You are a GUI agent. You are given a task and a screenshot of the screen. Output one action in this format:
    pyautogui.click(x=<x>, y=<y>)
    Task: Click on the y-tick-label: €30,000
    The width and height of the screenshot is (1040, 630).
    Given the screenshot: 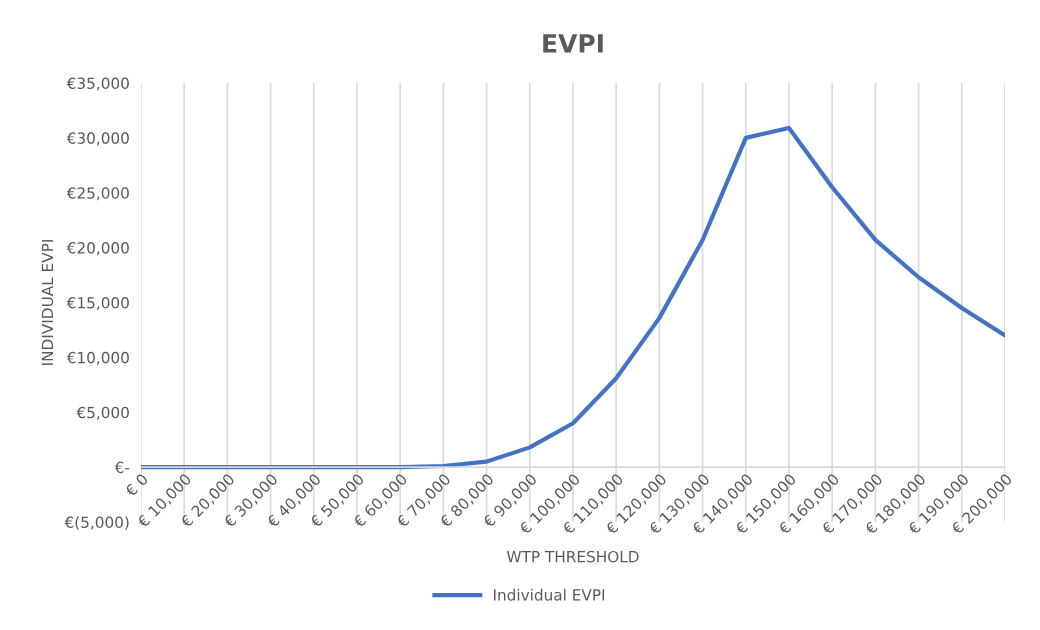 What is the action you would take?
    pyautogui.click(x=97, y=139)
    